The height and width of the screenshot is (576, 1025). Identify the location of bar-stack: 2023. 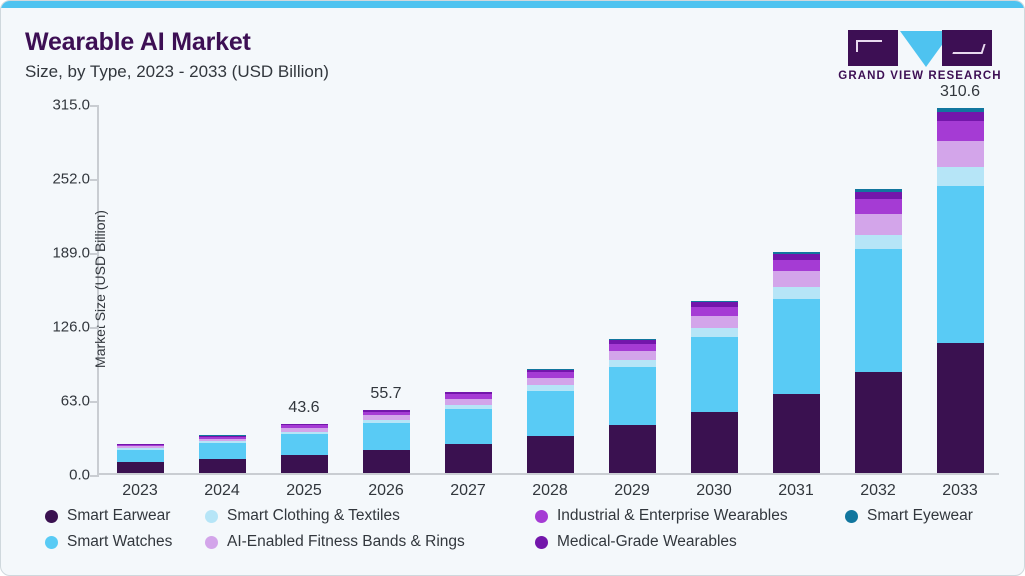
(140, 471).